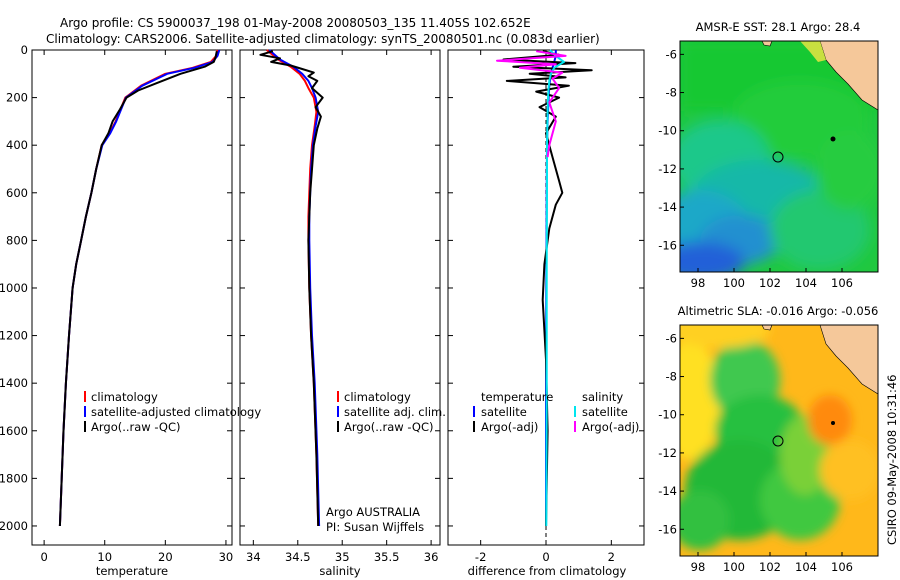 This screenshot has width=900, height=580. Describe the element at coordinates (480, 557) in the screenshot. I see `x-tick-label: -2` at that location.